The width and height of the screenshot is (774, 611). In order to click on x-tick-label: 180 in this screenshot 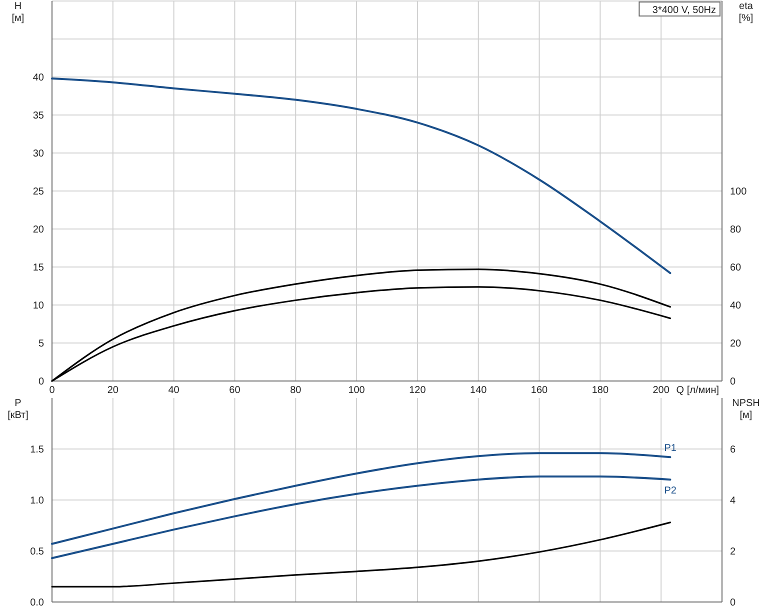, I will do `click(600, 390)`.